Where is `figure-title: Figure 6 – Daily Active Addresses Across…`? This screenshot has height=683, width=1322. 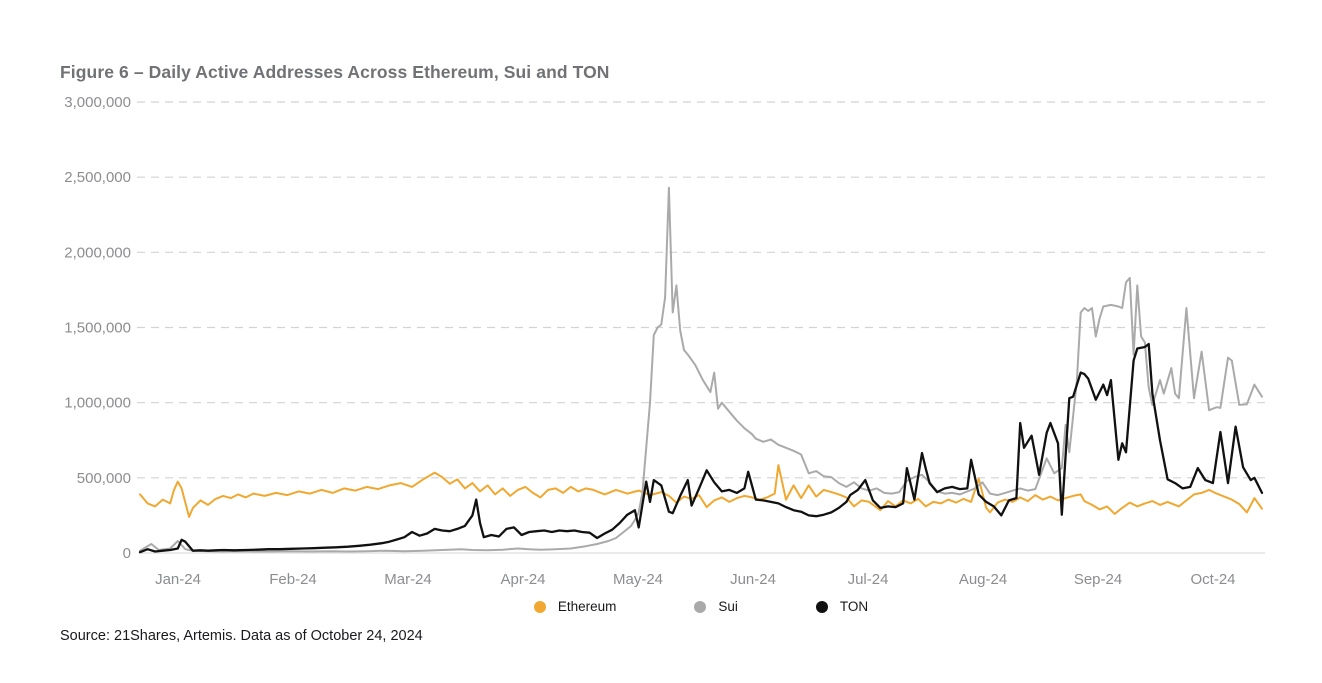 figure-title: Figure 6 – Daily Active Addresses Across… is located at coordinates (335, 72).